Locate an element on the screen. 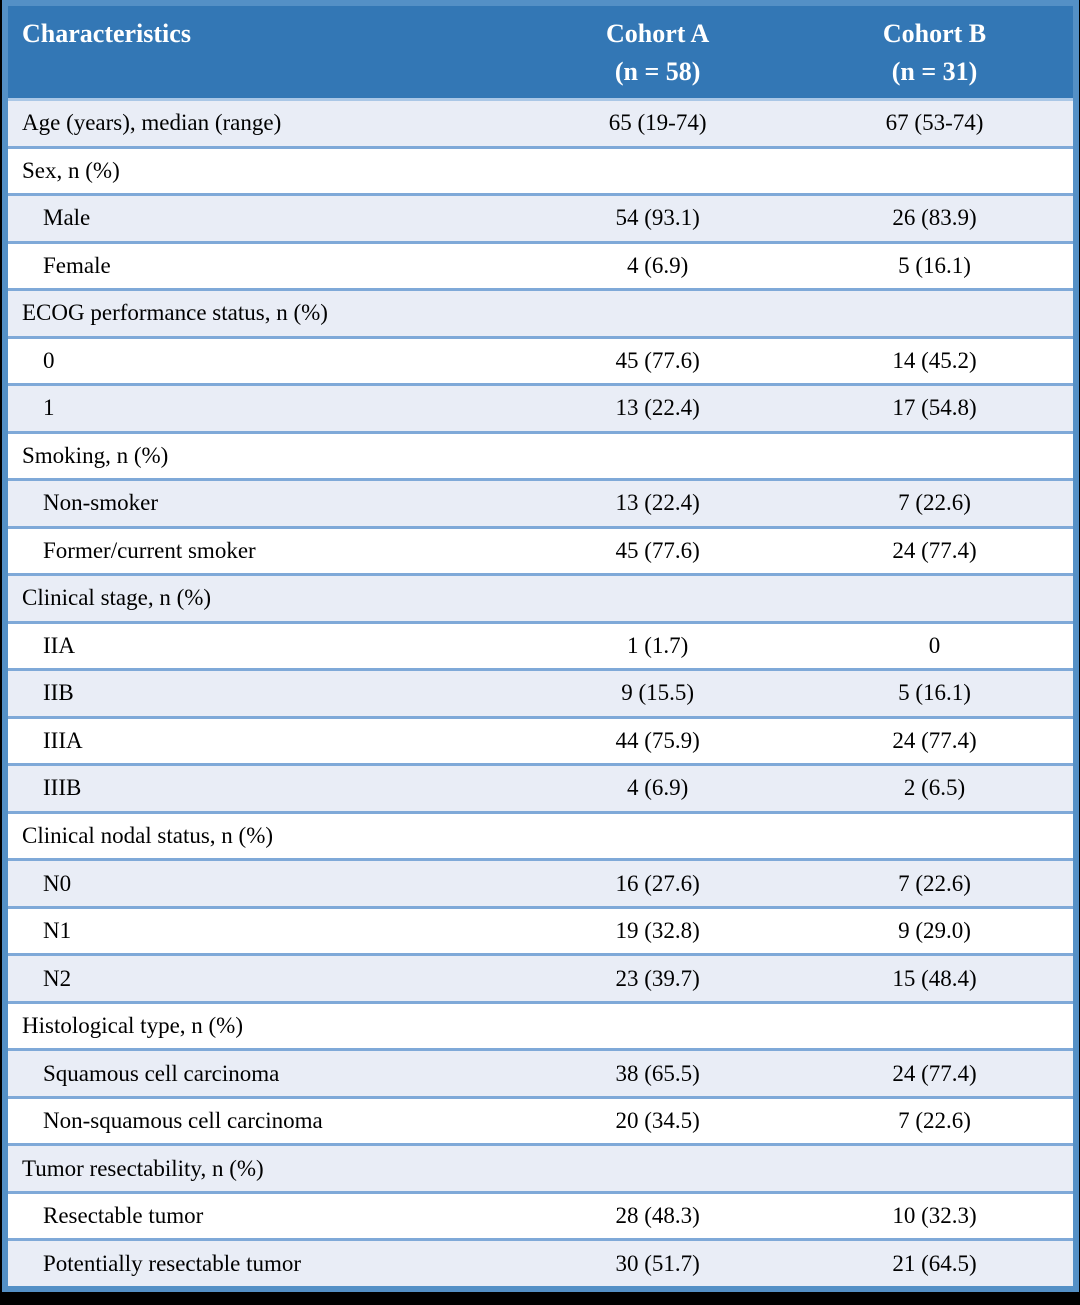  cohort-b-value: 9 (29.0) is located at coordinates (934, 931).